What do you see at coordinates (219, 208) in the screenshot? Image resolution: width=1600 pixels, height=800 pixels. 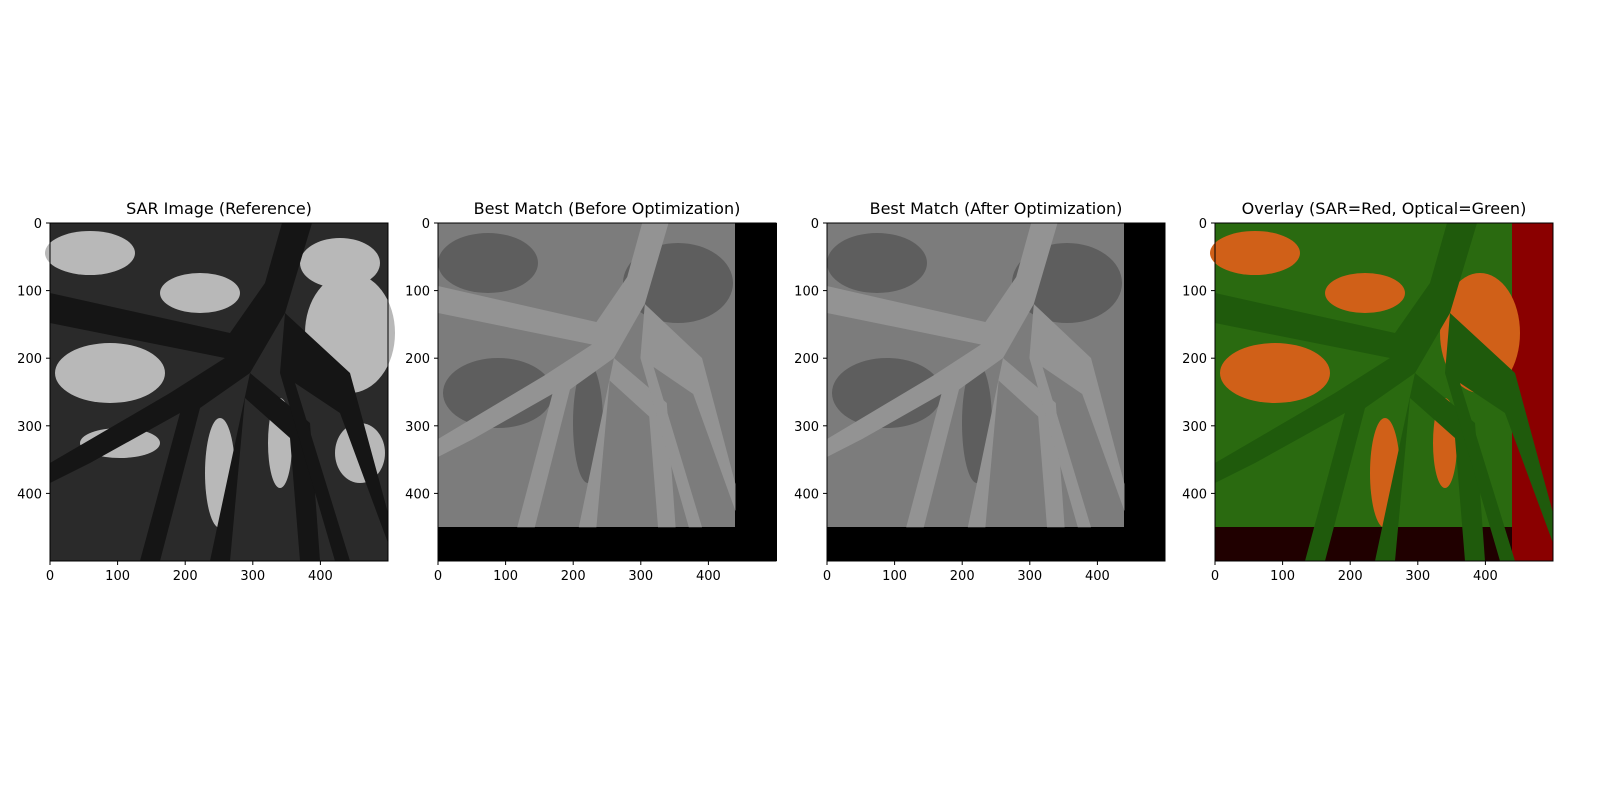 I see `chart-title: SAR Image (Reference)` at bounding box center [219, 208].